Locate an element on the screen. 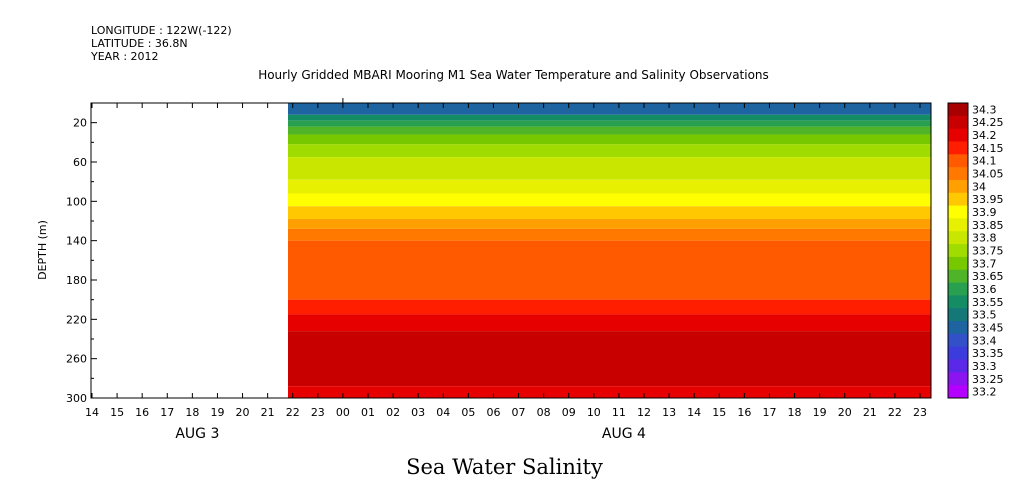 Image resolution: width=1009 pixels, height=504 pixels. colorbar-label: 34.2 is located at coordinates (984, 135).